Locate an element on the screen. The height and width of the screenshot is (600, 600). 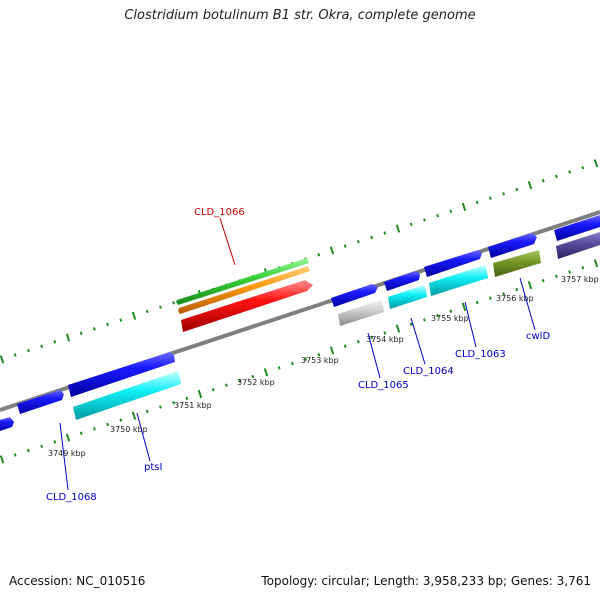
scale-label: 3751 kbp is located at coordinates (193, 405).